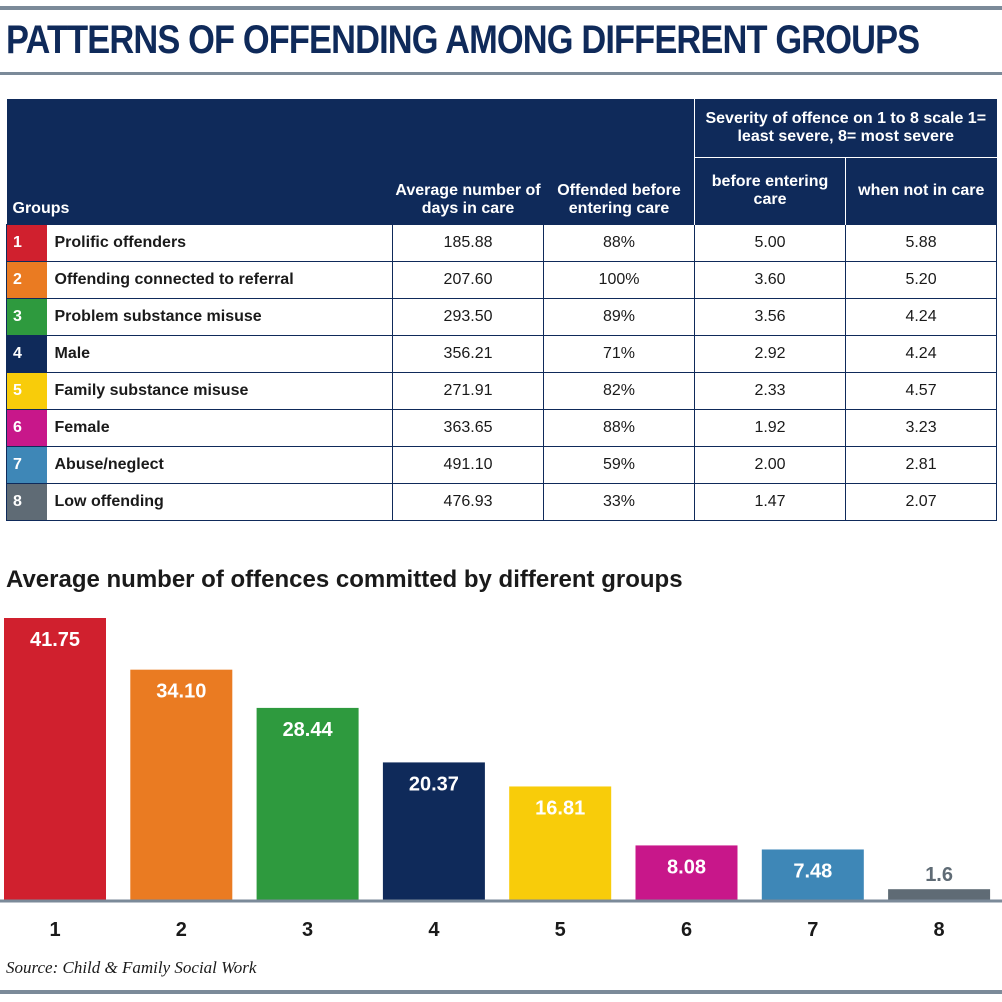 This screenshot has height=1002, width=1002. What do you see at coordinates (501, 8) in the screenshot?
I see `top-rule` at bounding box center [501, 8].